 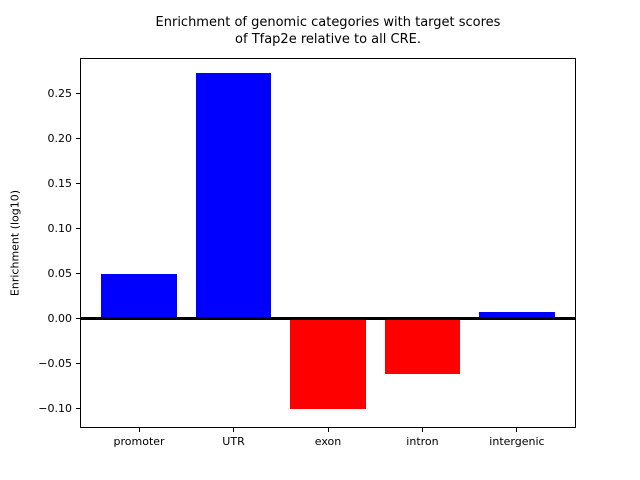 What do you see at coordinates (328, 318) in the screenshot?
I see `zero-line` at bounding box center [328, 318].